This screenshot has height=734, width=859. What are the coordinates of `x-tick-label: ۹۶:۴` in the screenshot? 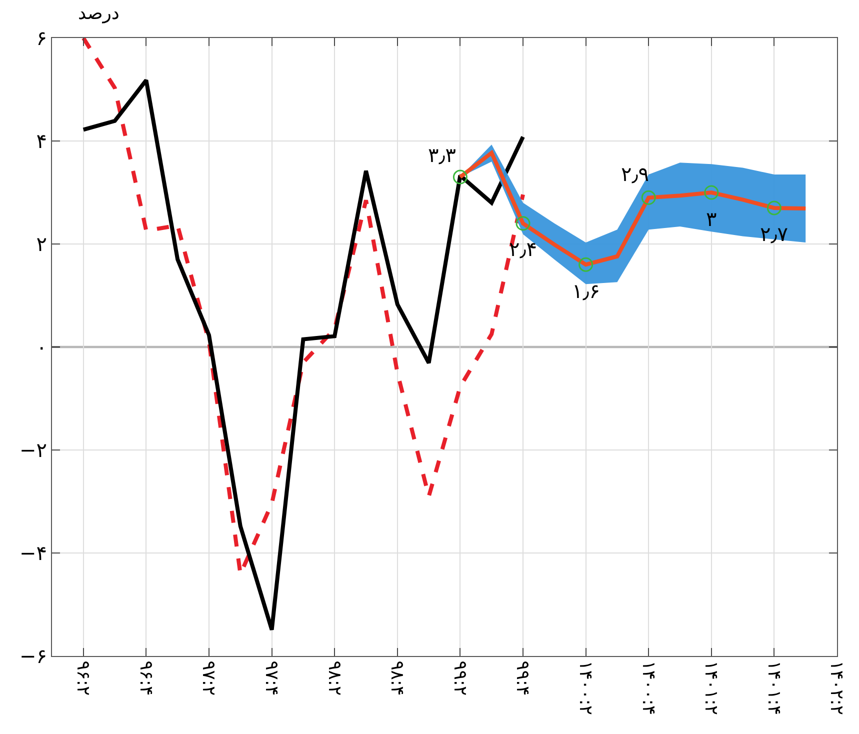 It's located at (145, 678).